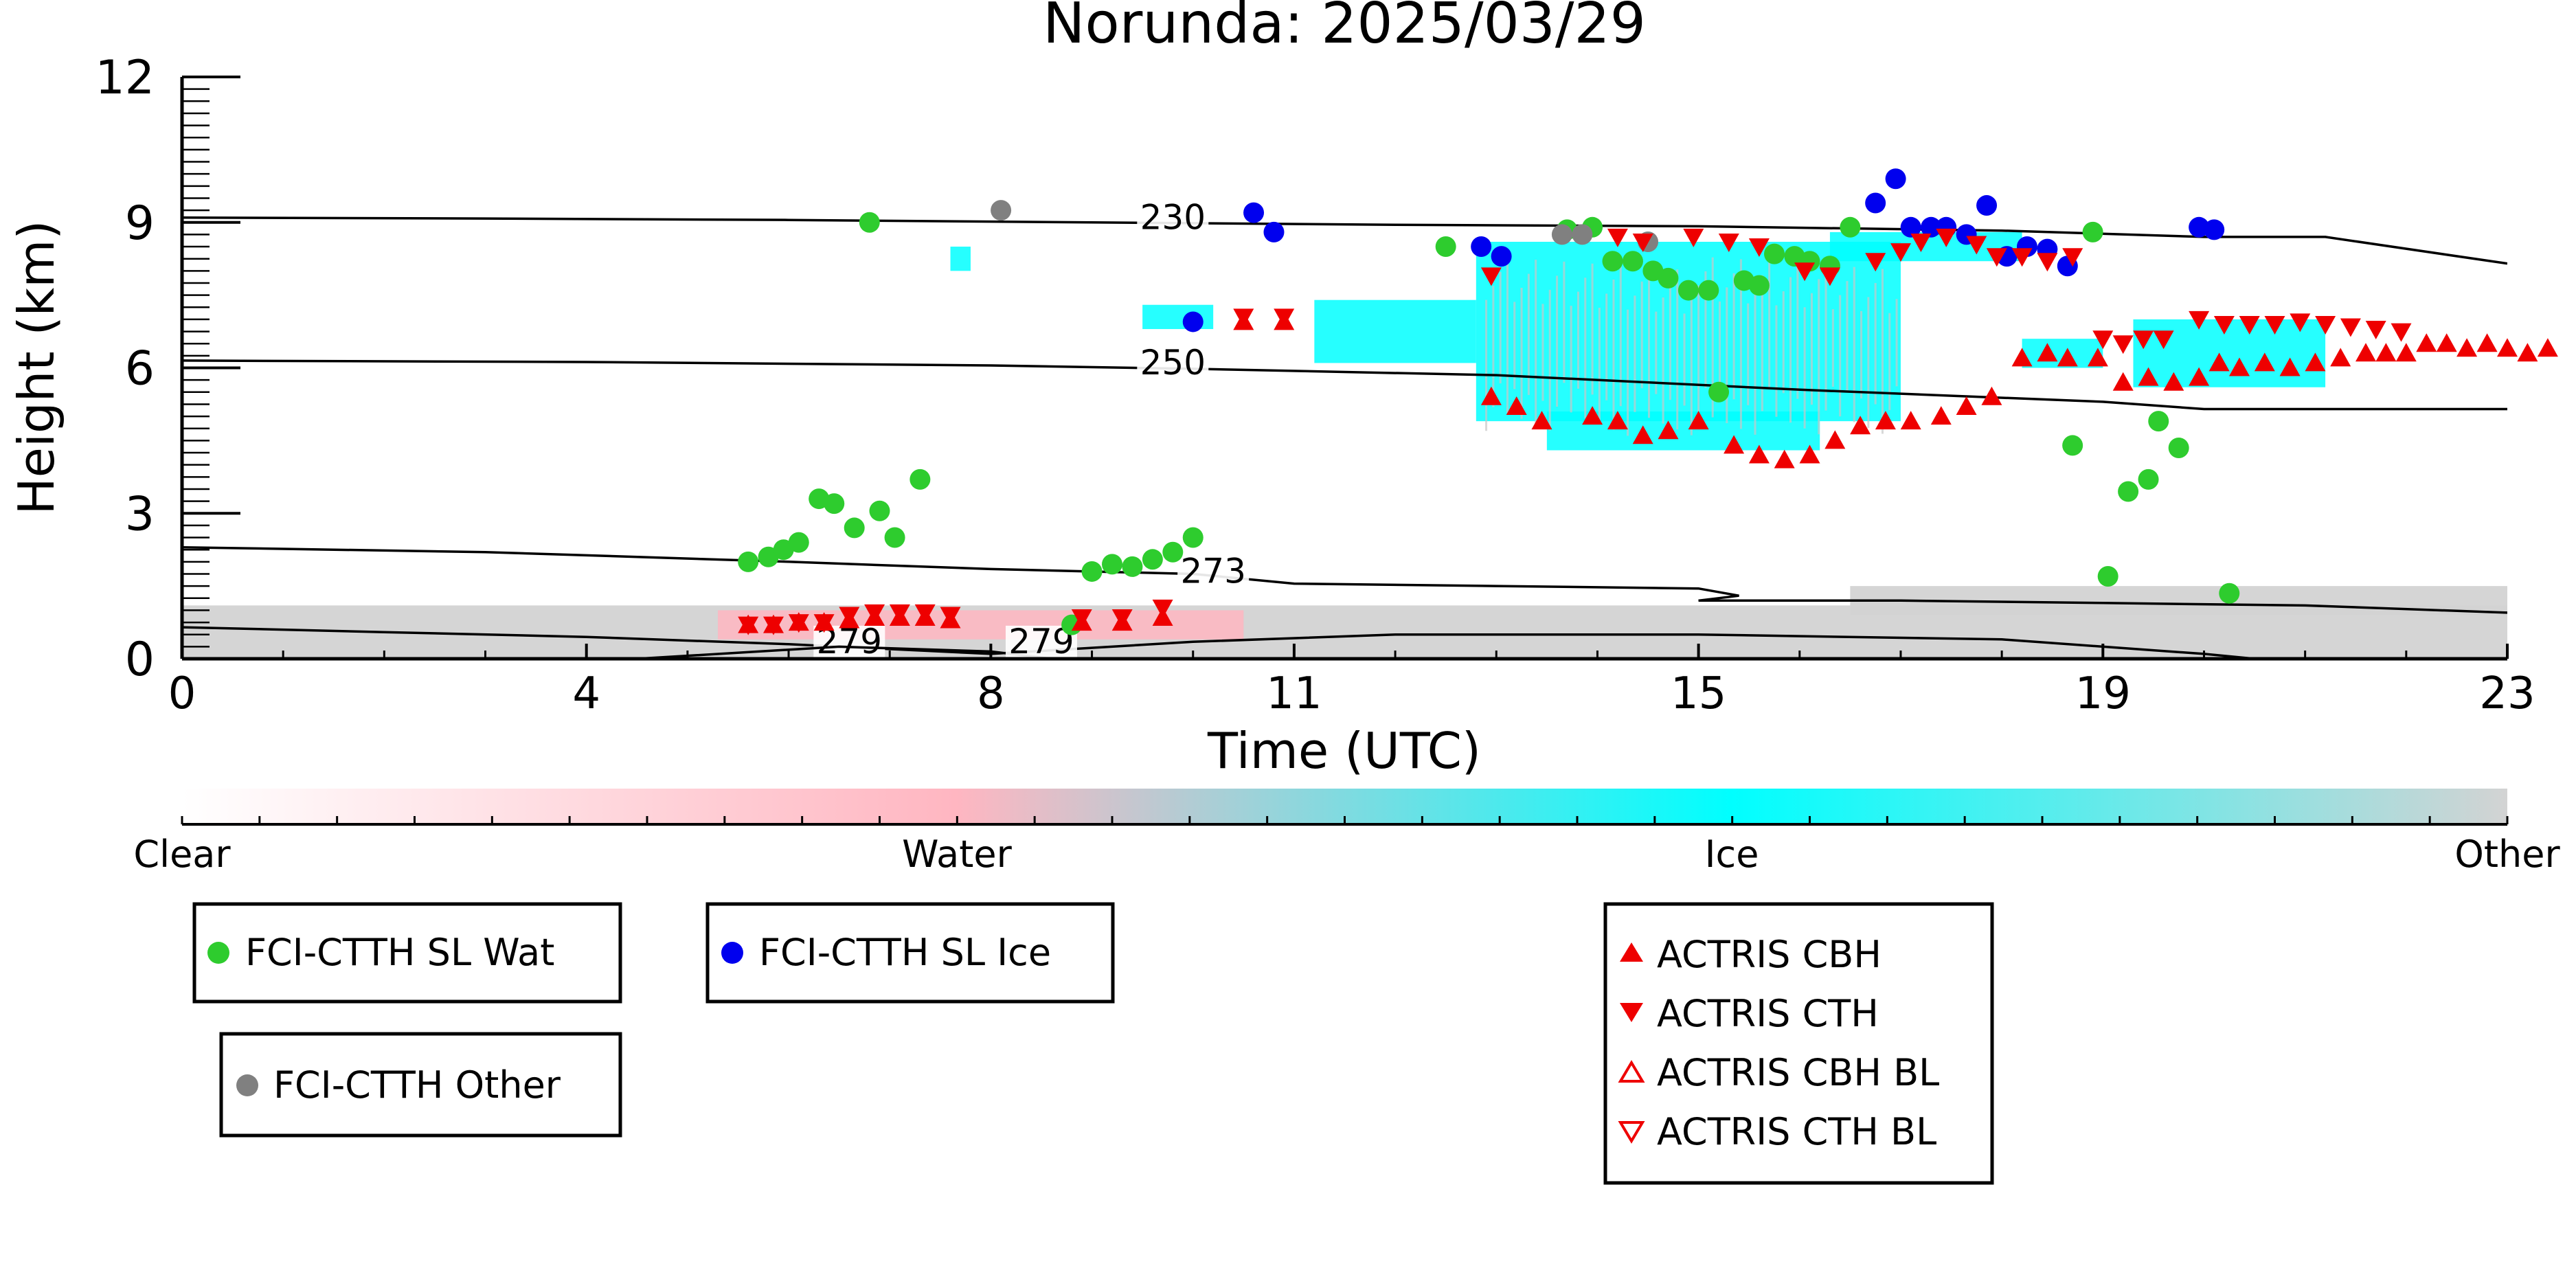  I want to click on legend-box-sl-ice: FCI-CTTH SL Ice, so click(910, 953).